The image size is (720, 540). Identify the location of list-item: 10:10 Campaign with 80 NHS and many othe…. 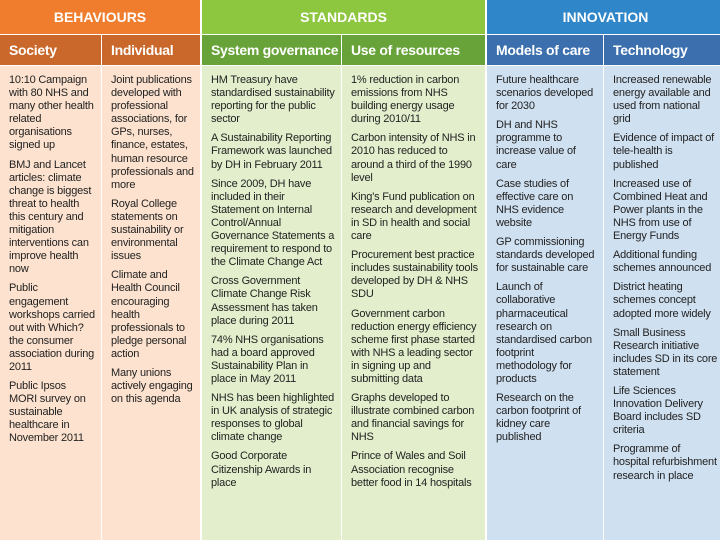
(51, 113).